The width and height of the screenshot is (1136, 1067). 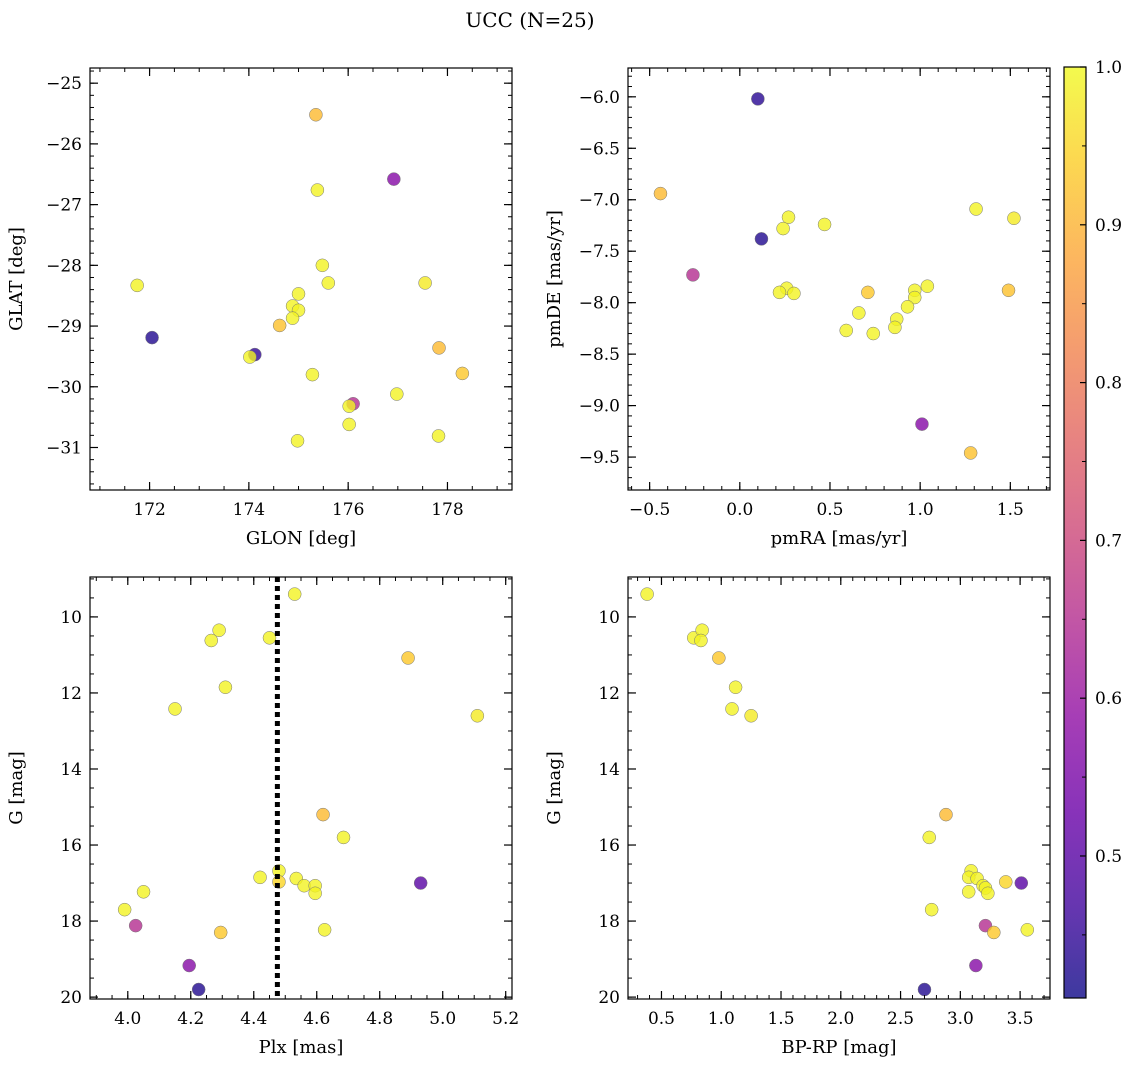 What do you see at coordinates (249, 510) in the screenshot?
I see `x-tick-label: 174` at bounding box center [249, 510].